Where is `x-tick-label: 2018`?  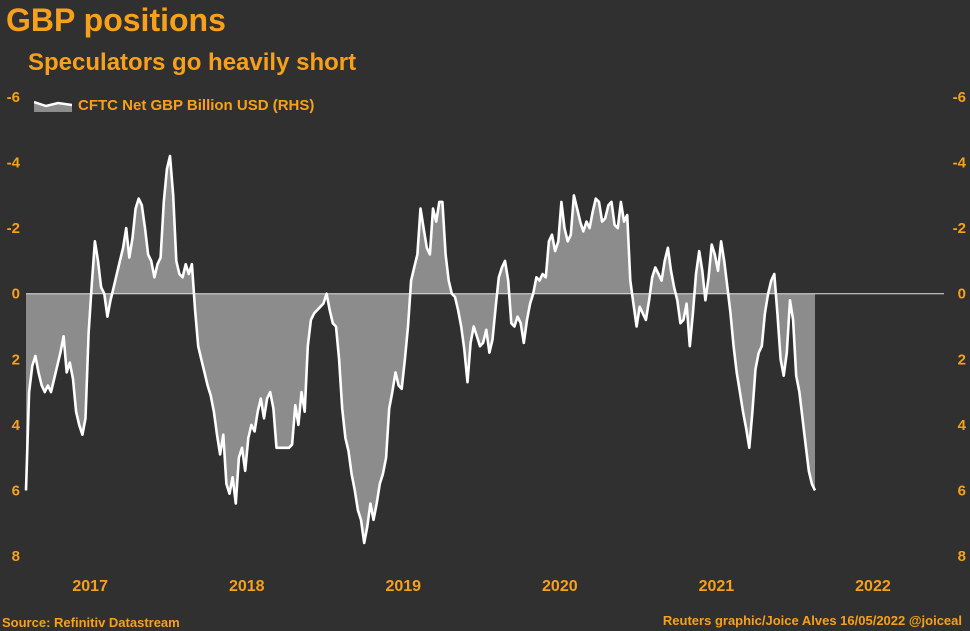 x-tick-label: 2018 is located at coordinates (247, 586).